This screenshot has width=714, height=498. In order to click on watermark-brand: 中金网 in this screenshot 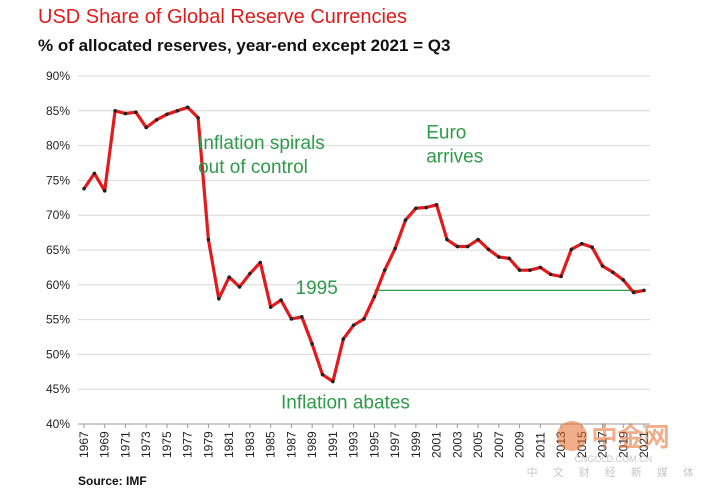, I will do `click(630, 437)`.